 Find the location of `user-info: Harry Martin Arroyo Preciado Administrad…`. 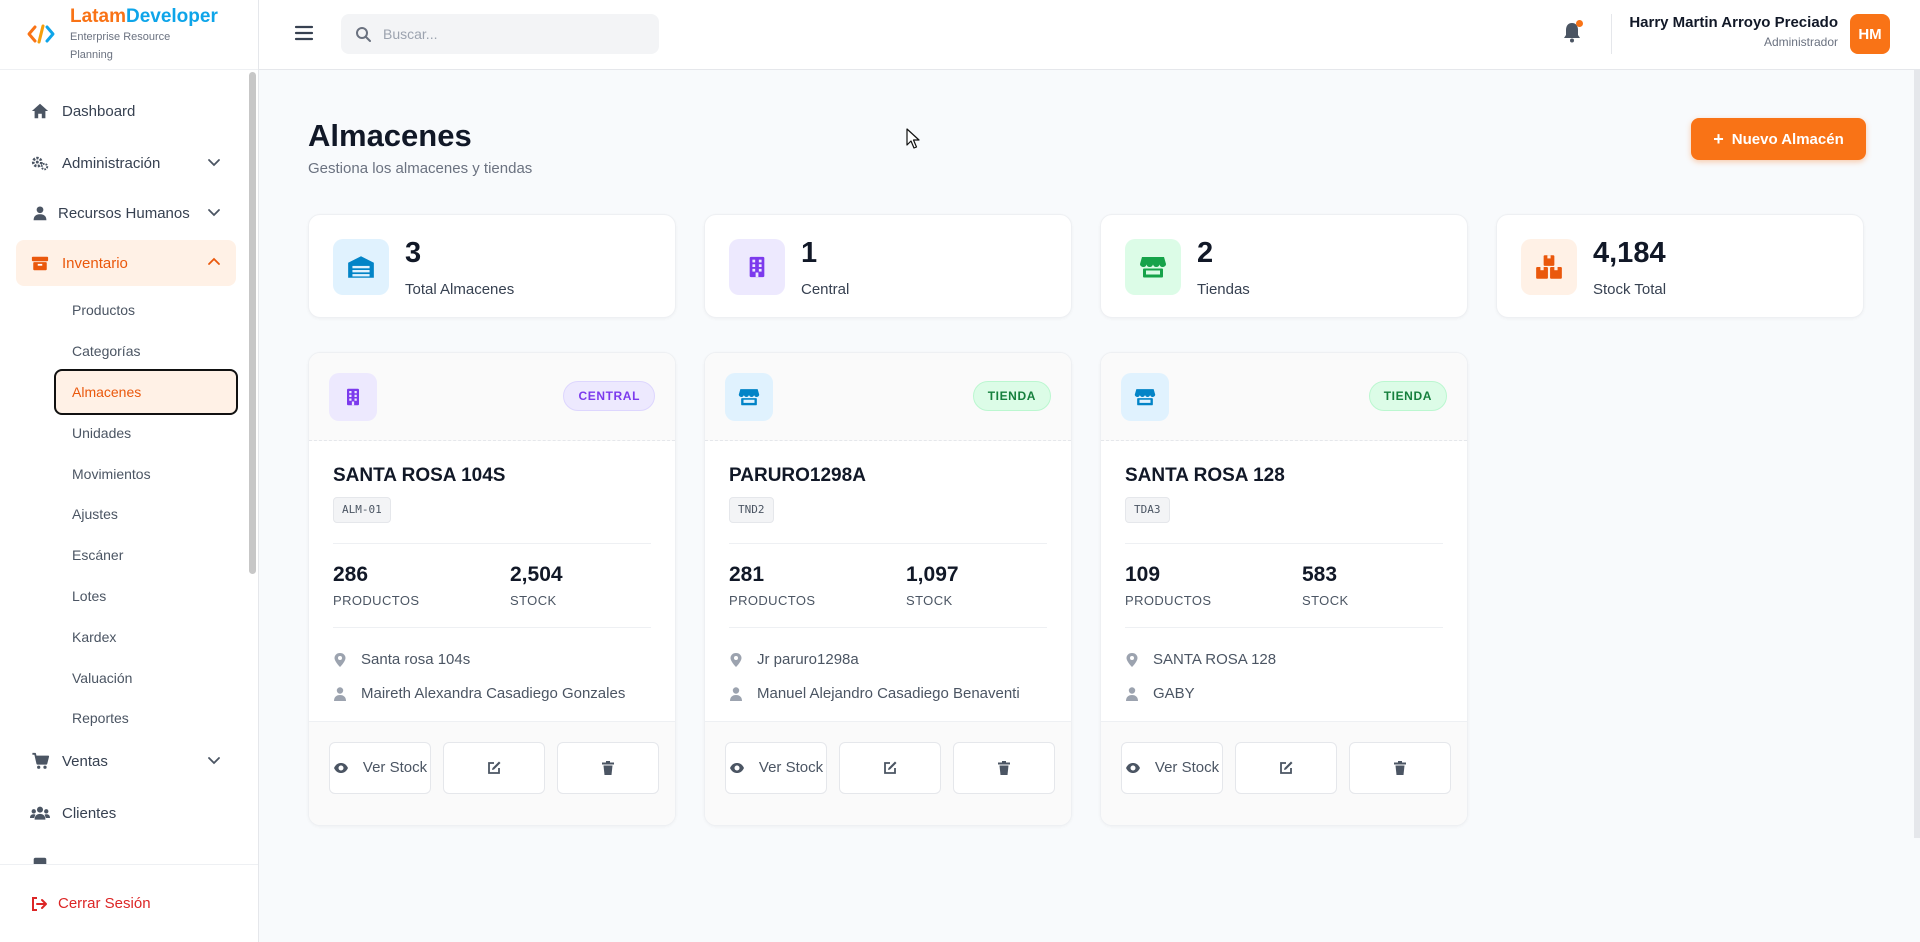

user-info: Harry Martin Arroyo Preciado Administrad… is located at coordinates (1733, 31).